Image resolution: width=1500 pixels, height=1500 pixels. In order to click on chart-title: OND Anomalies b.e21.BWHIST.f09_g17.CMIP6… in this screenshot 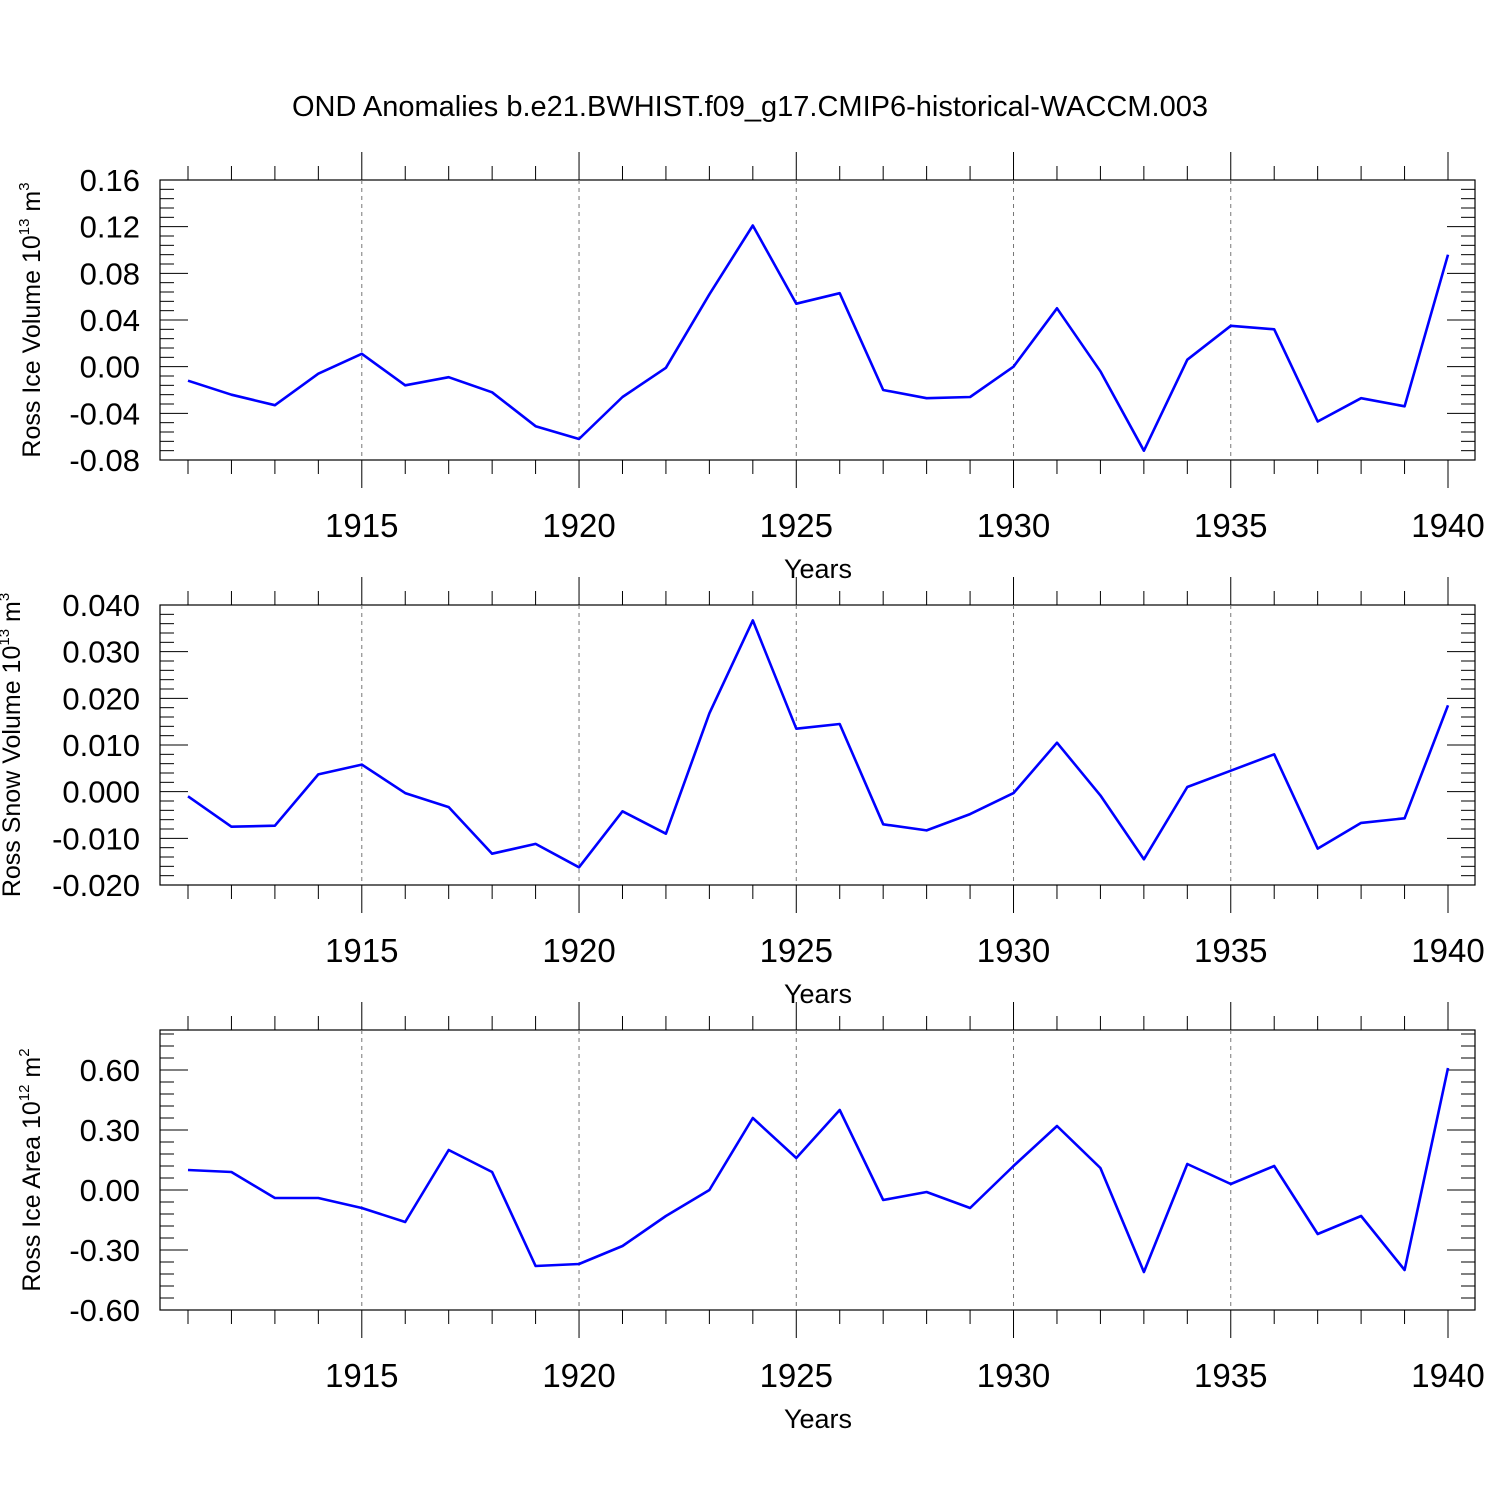, I will do `click(750, 107)`.